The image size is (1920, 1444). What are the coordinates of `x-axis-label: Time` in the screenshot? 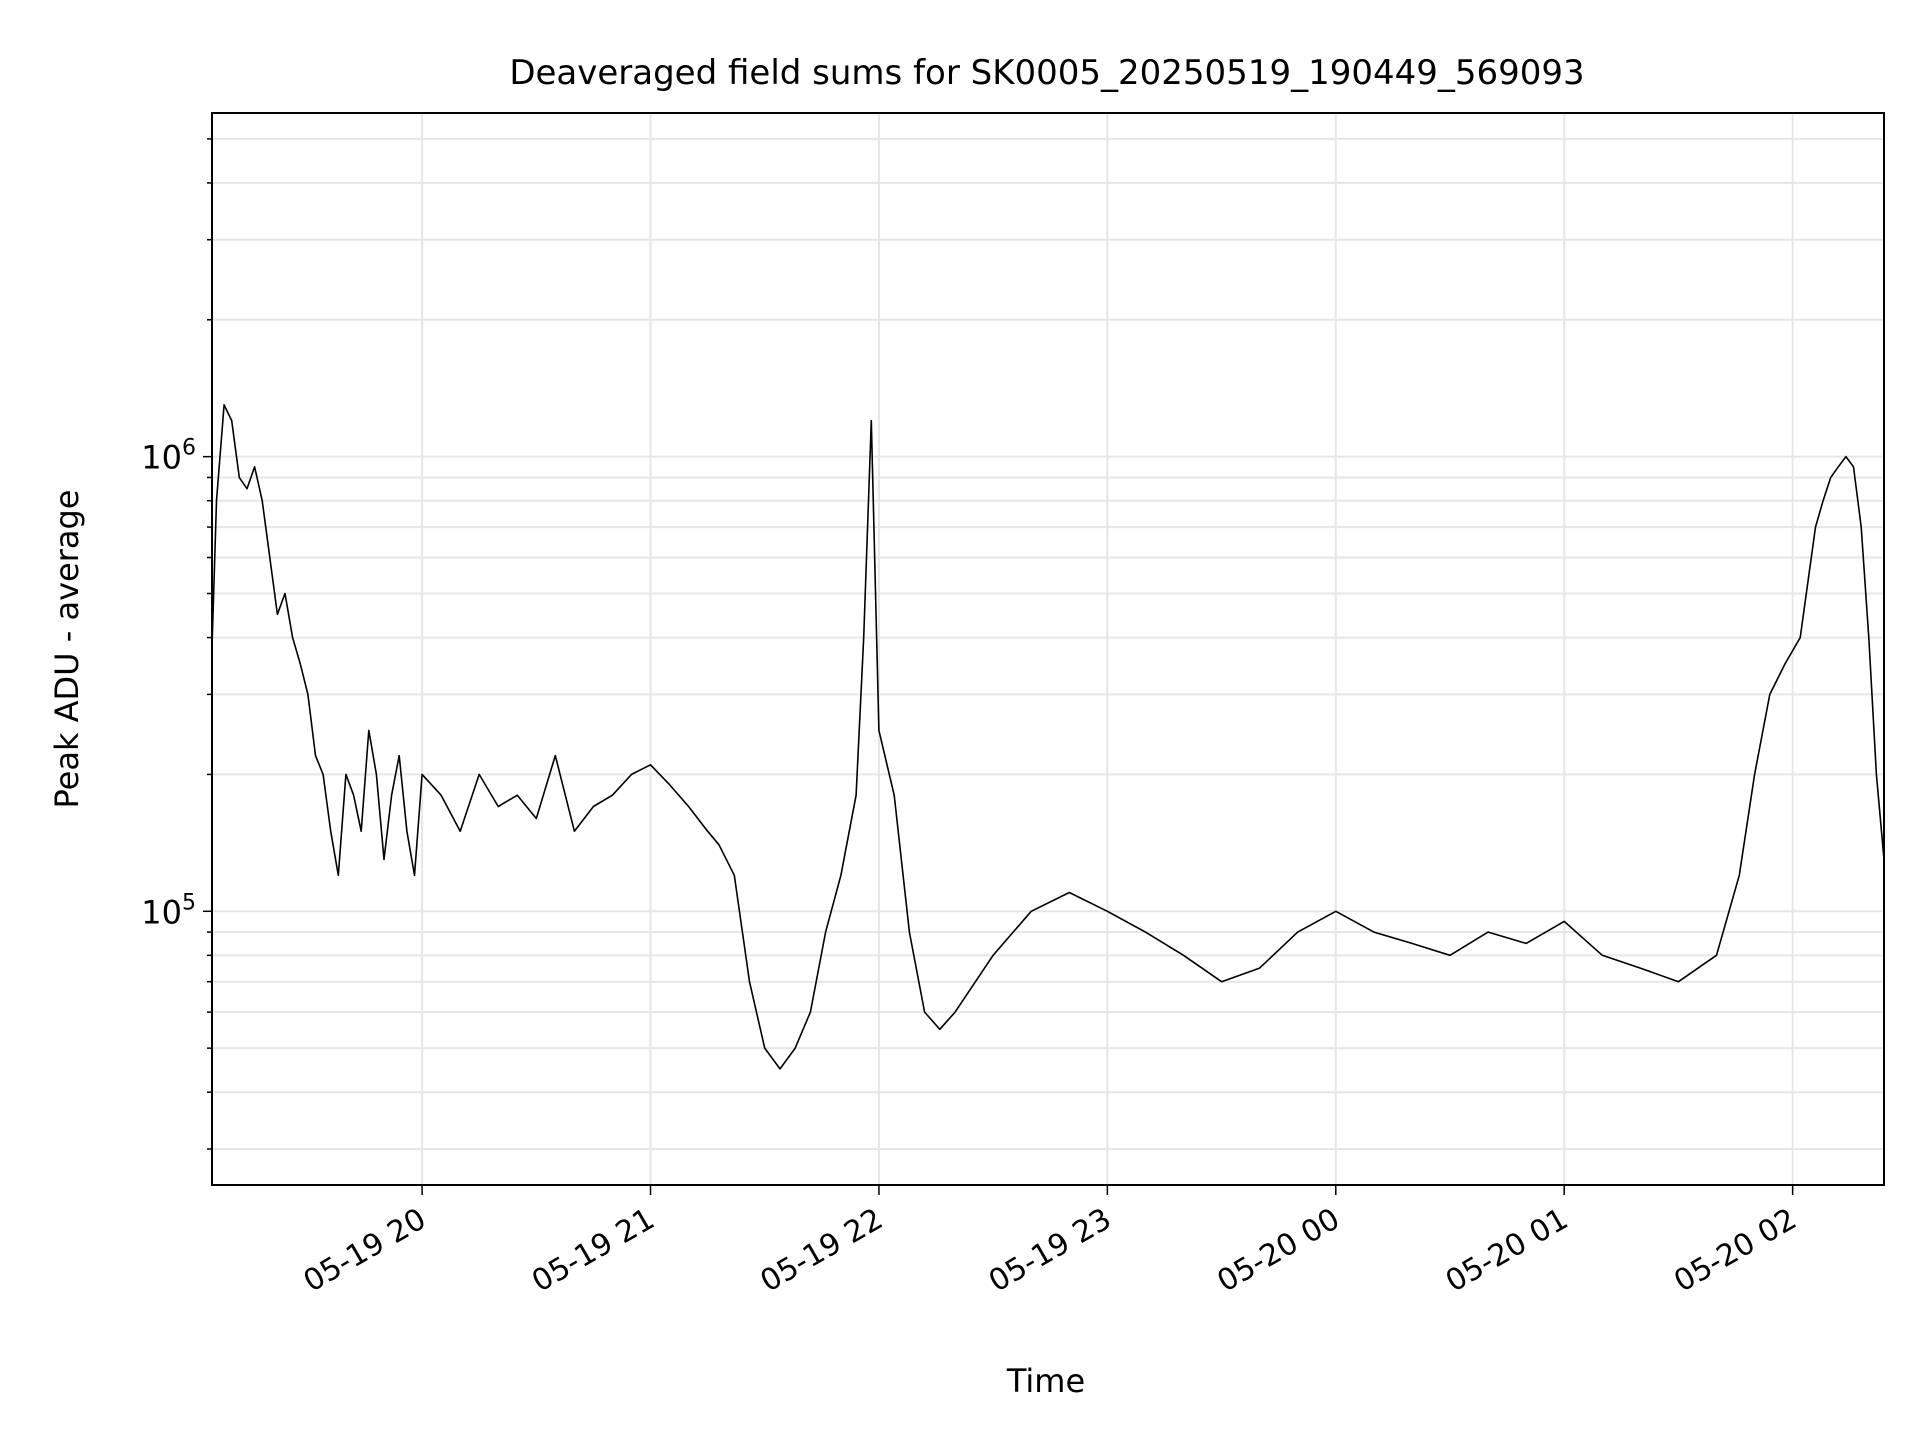 It's located at (1045, 1381).